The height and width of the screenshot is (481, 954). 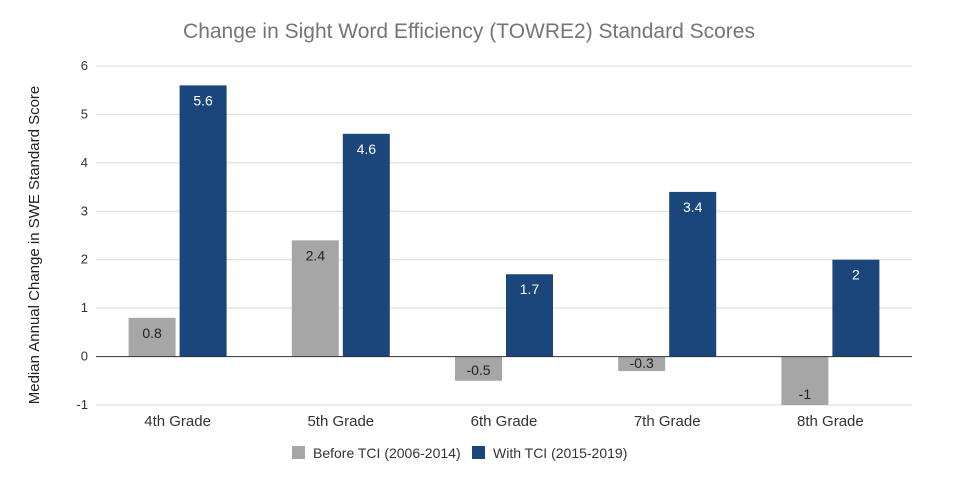 I want to click on data-label: 0.8, so click(x=152, y=333).